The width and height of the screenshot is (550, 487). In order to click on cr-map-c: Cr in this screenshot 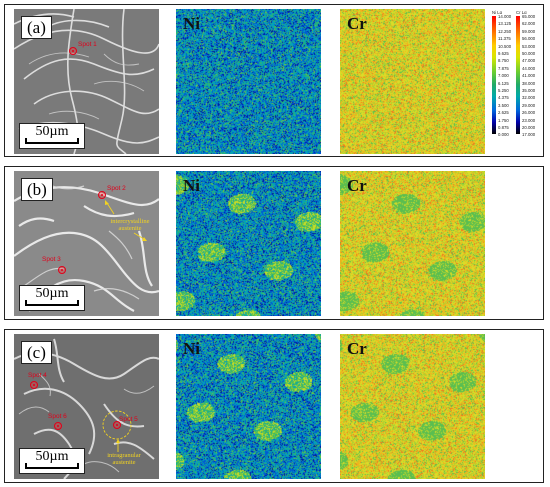, I will do `click(412, 406)`.